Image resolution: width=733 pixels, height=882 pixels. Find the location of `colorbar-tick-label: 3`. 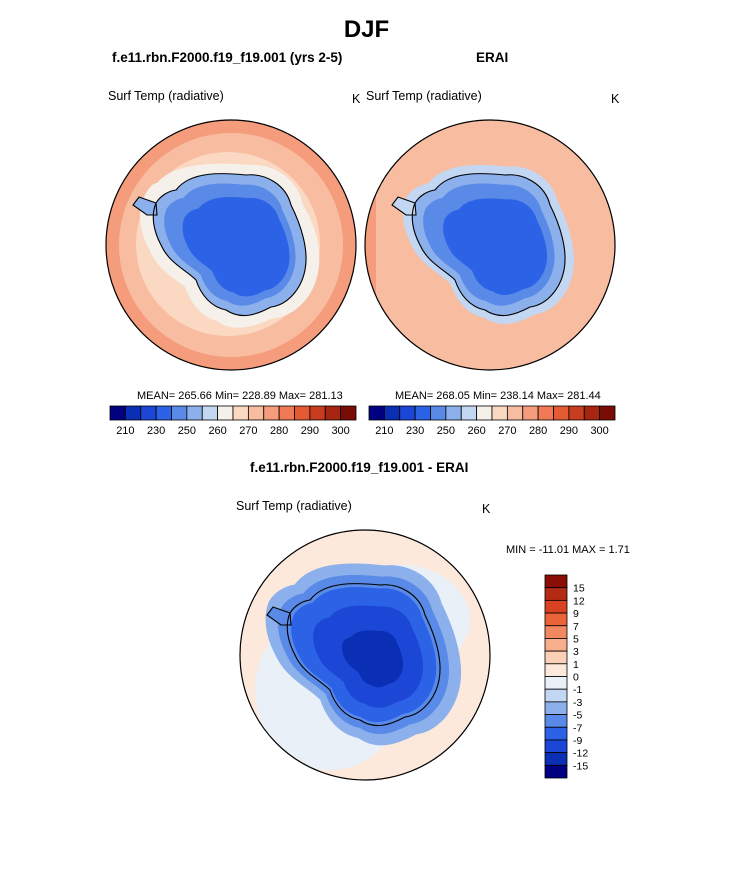

colorbar-tick-label: 3 is located at coordinates (576, 652).